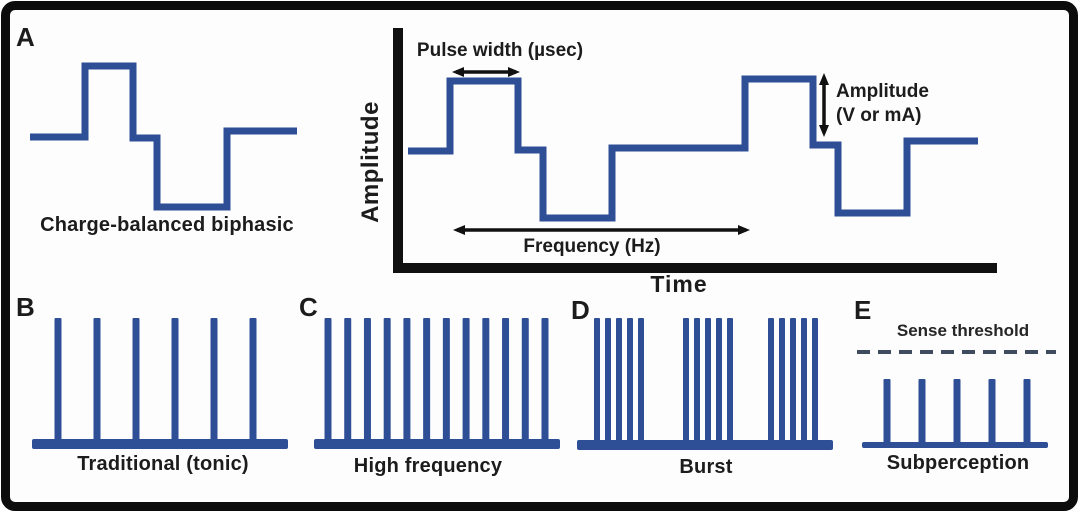 This screenshot has width=1080, height=513. Describe the element at coordinates (163, 136) in the screenshot. I see `panel-a-biphasic-wave` at that location.